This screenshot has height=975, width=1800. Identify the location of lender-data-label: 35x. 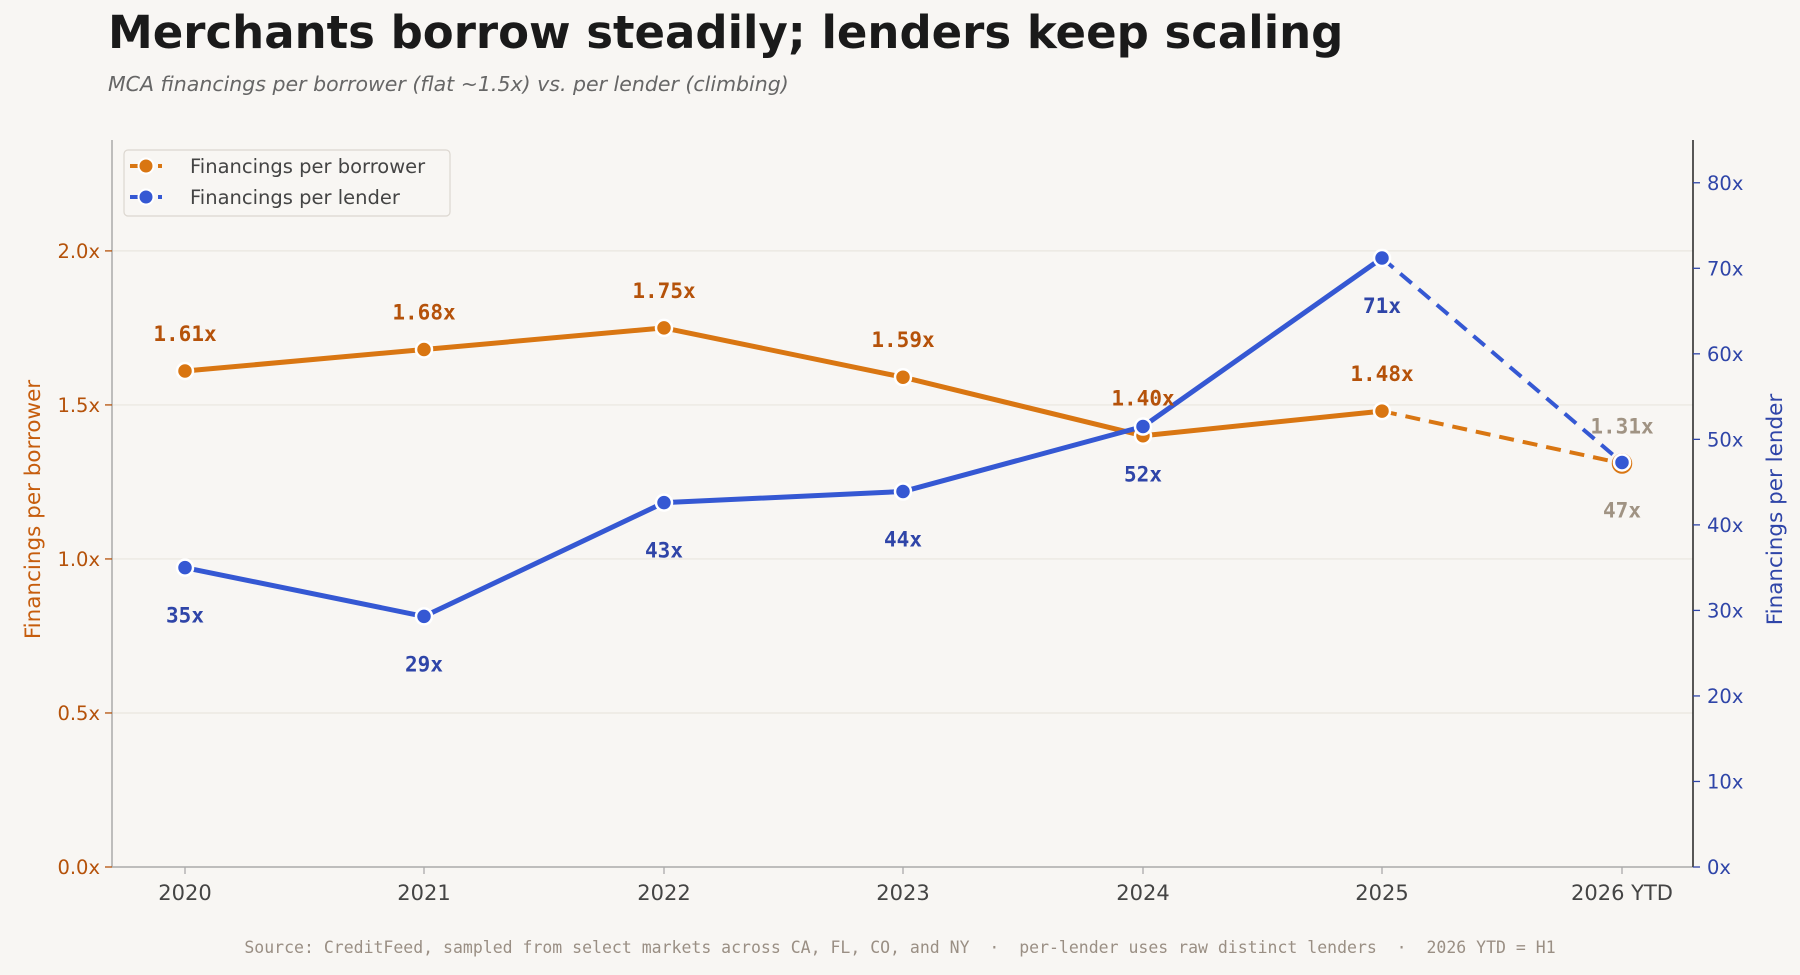
(185, 616).